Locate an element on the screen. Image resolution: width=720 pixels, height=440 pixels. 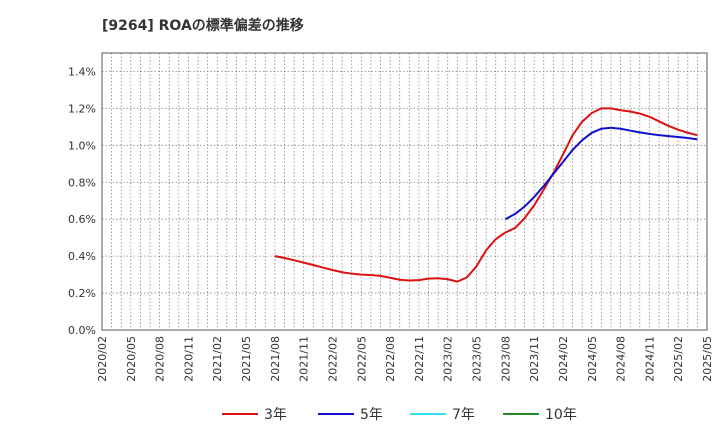
x-tick-label: 2021/02 is located at coordinates (217, 359).